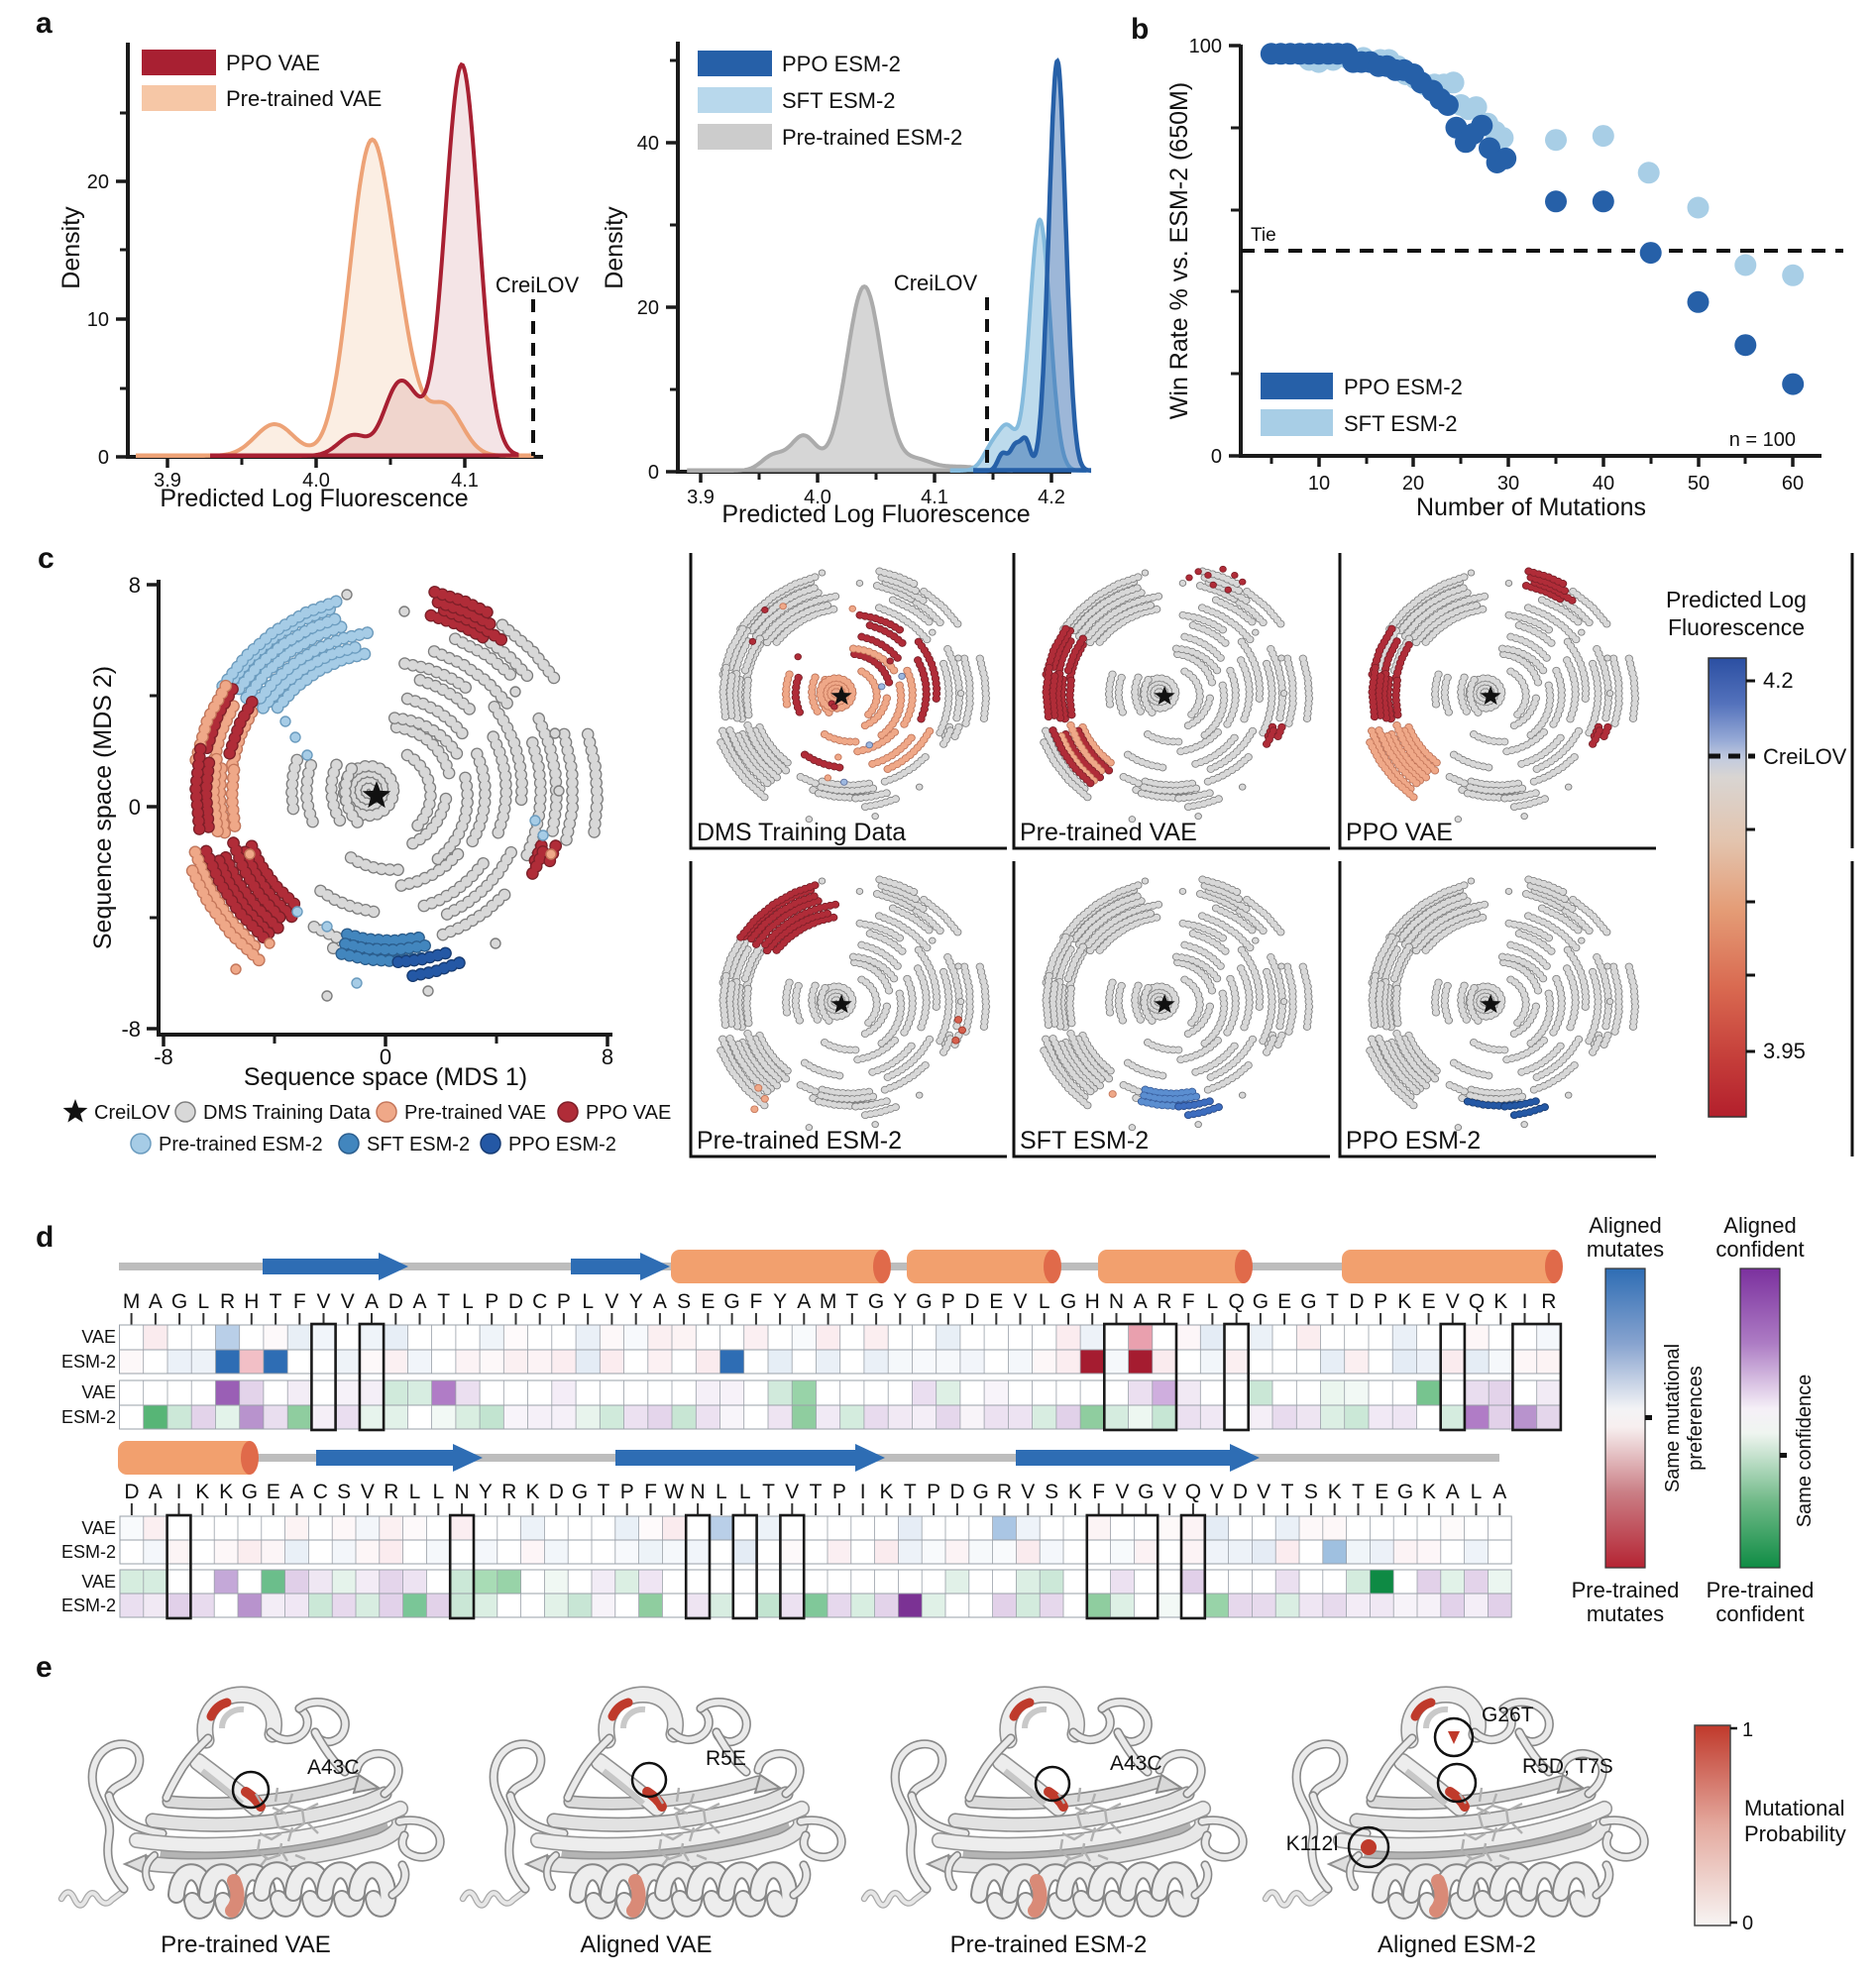 The width and height of the screenshot is (1876, 1982). I want to click on svg-text: -8, so click(163, 1057).